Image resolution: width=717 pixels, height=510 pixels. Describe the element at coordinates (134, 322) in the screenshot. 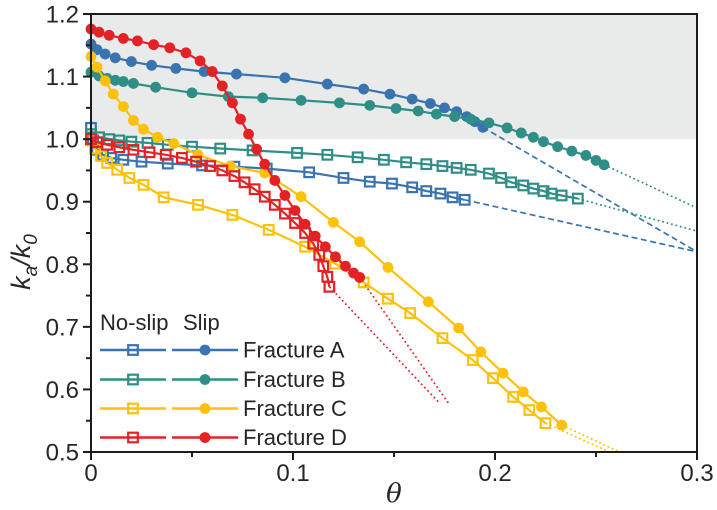

I see `legend-header-noslip: No-slip` at that location.